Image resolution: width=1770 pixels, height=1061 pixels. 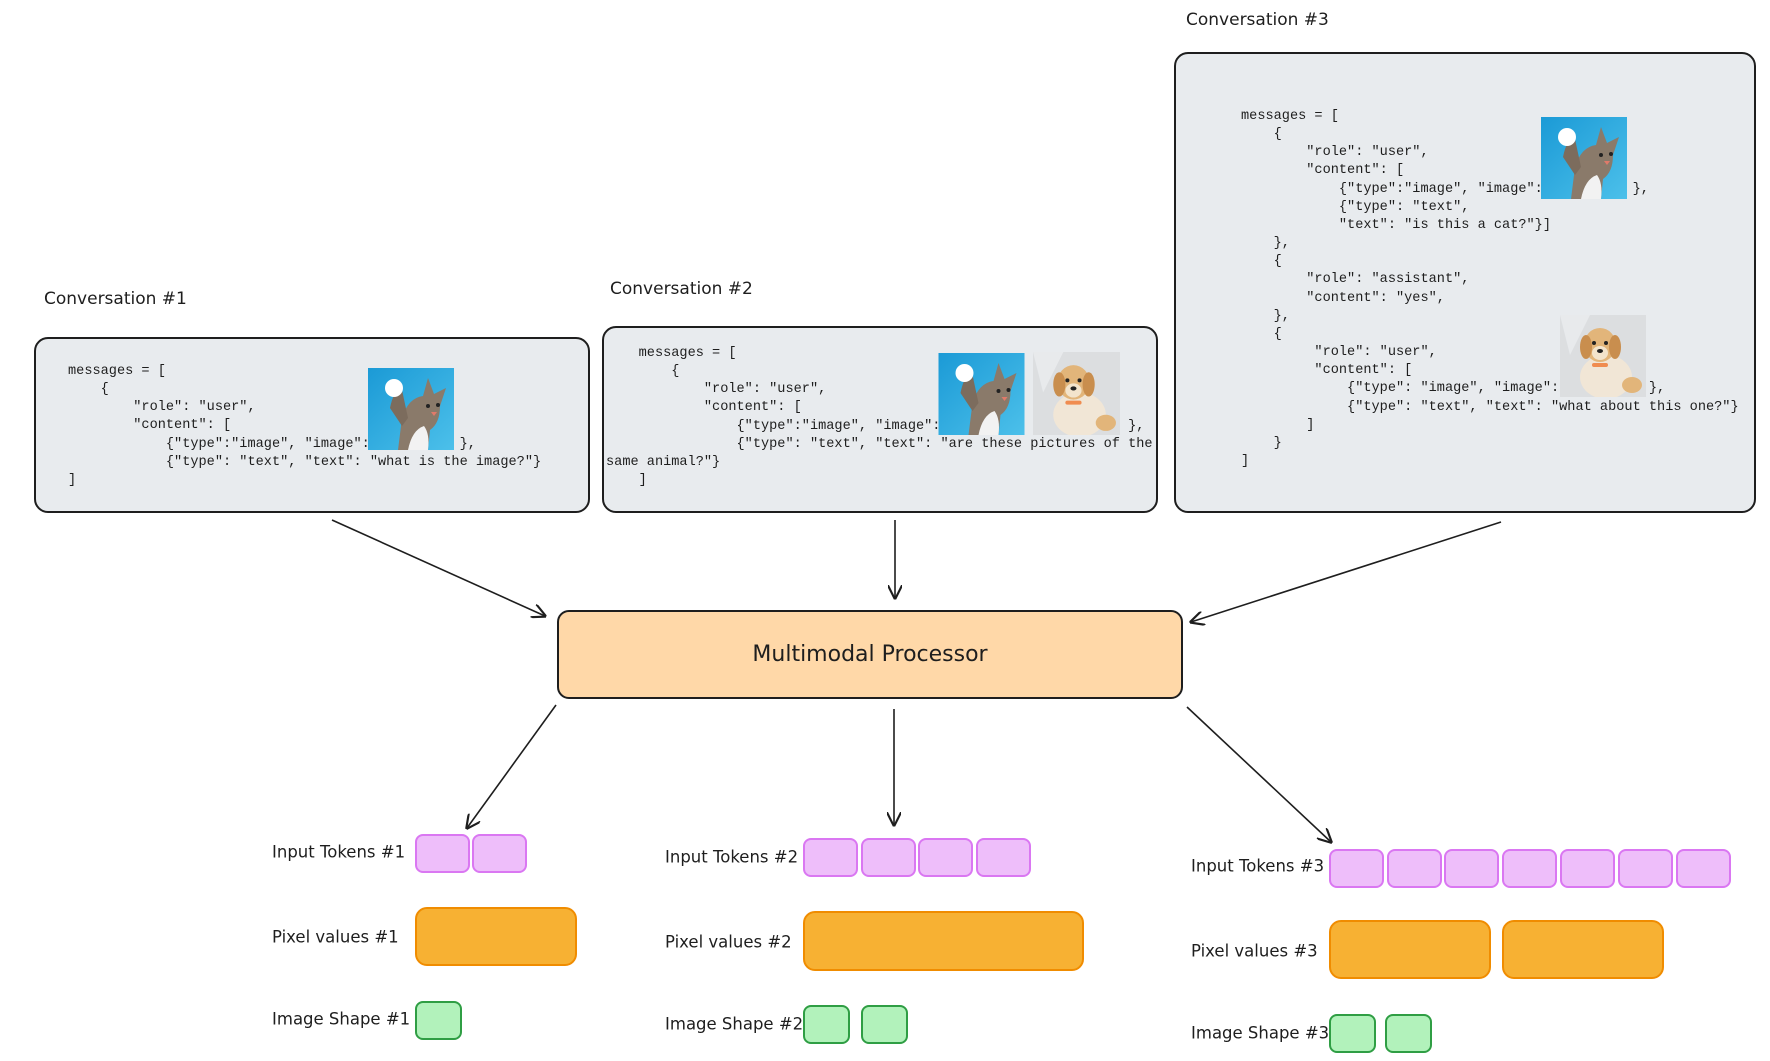 I want to click on pixel-values-3-label: Pixel values #3, so click(x=1254, y=951).